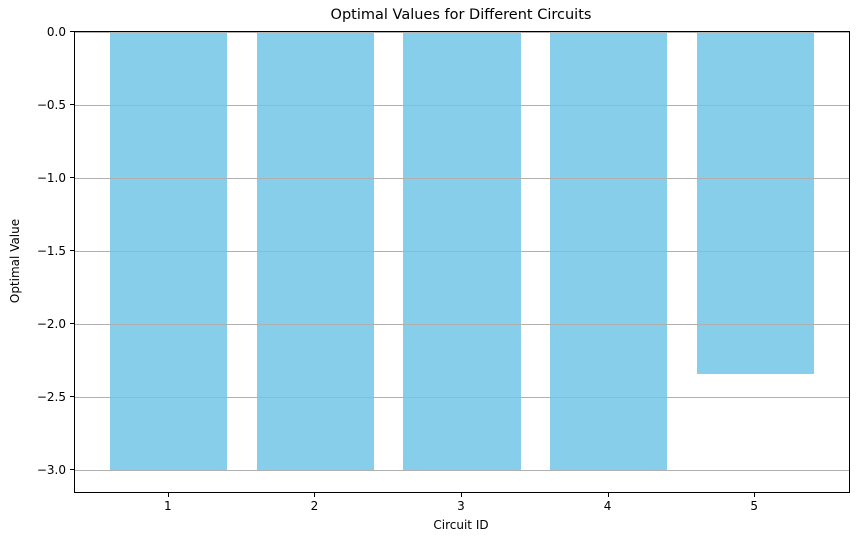 Image resolution: width=858 pixels, height=545 pixels. Describe the element at coordinates (461, 506) in the screenshot. I see `x-tick-label: 3` at that location.